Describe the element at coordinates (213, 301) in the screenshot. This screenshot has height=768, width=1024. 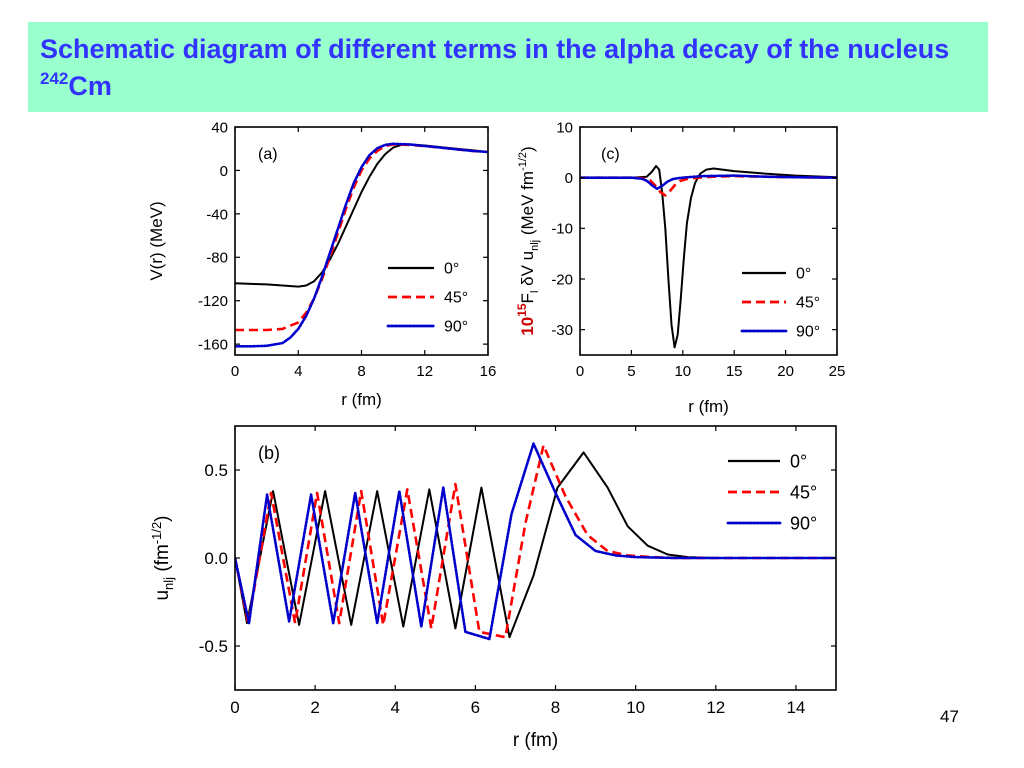
I see `y-tick-label: -120` at that location.